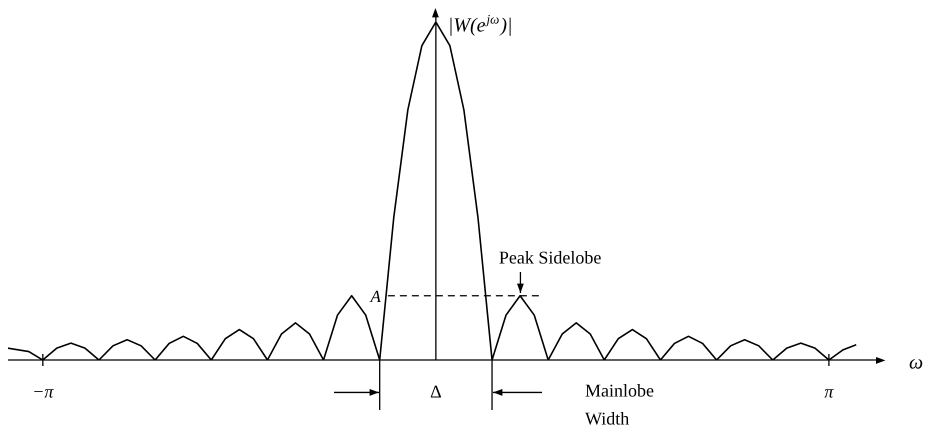 The width and height of the screenshot is (938, 442). I want to click on text: Mainlobe Width, so click(619, 404).